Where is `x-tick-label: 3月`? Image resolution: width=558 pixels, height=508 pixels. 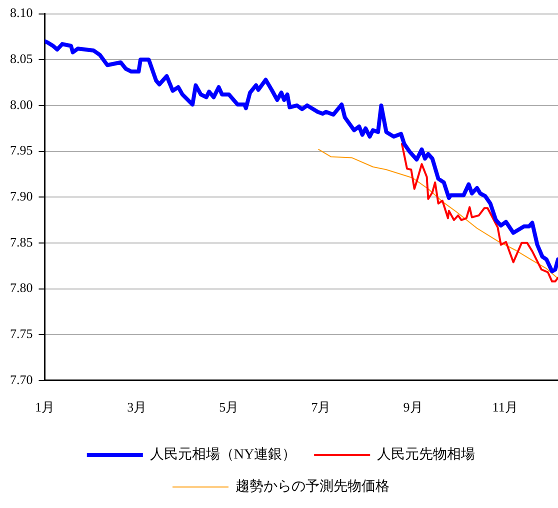 x-tick-label: 3月 is located at coordinates (137, 407).